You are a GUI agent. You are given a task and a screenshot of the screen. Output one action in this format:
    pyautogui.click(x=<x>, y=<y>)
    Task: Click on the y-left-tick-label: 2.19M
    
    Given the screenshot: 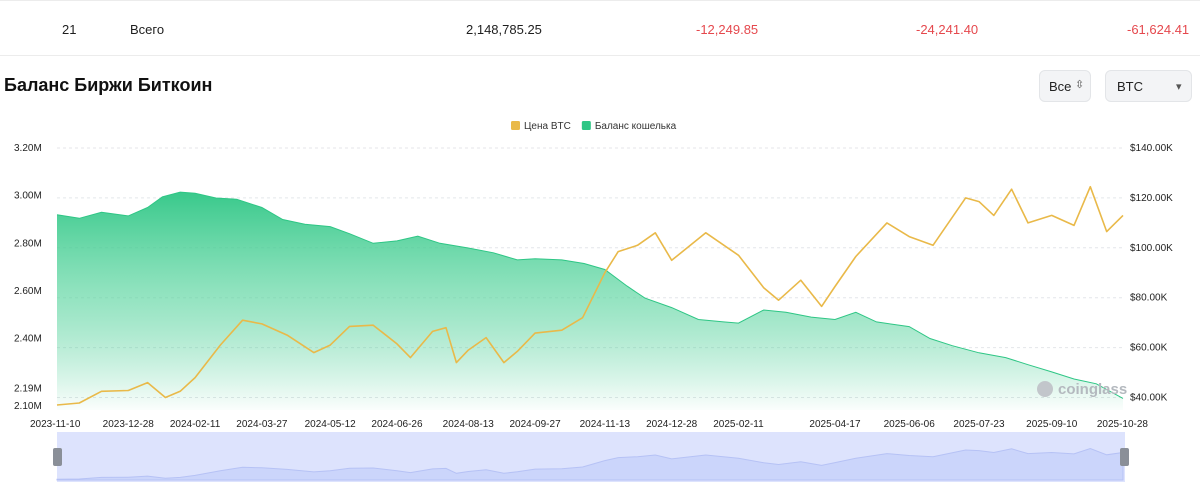 What is the action you would take?
    pyautogui.click(x=28, y=389)
    